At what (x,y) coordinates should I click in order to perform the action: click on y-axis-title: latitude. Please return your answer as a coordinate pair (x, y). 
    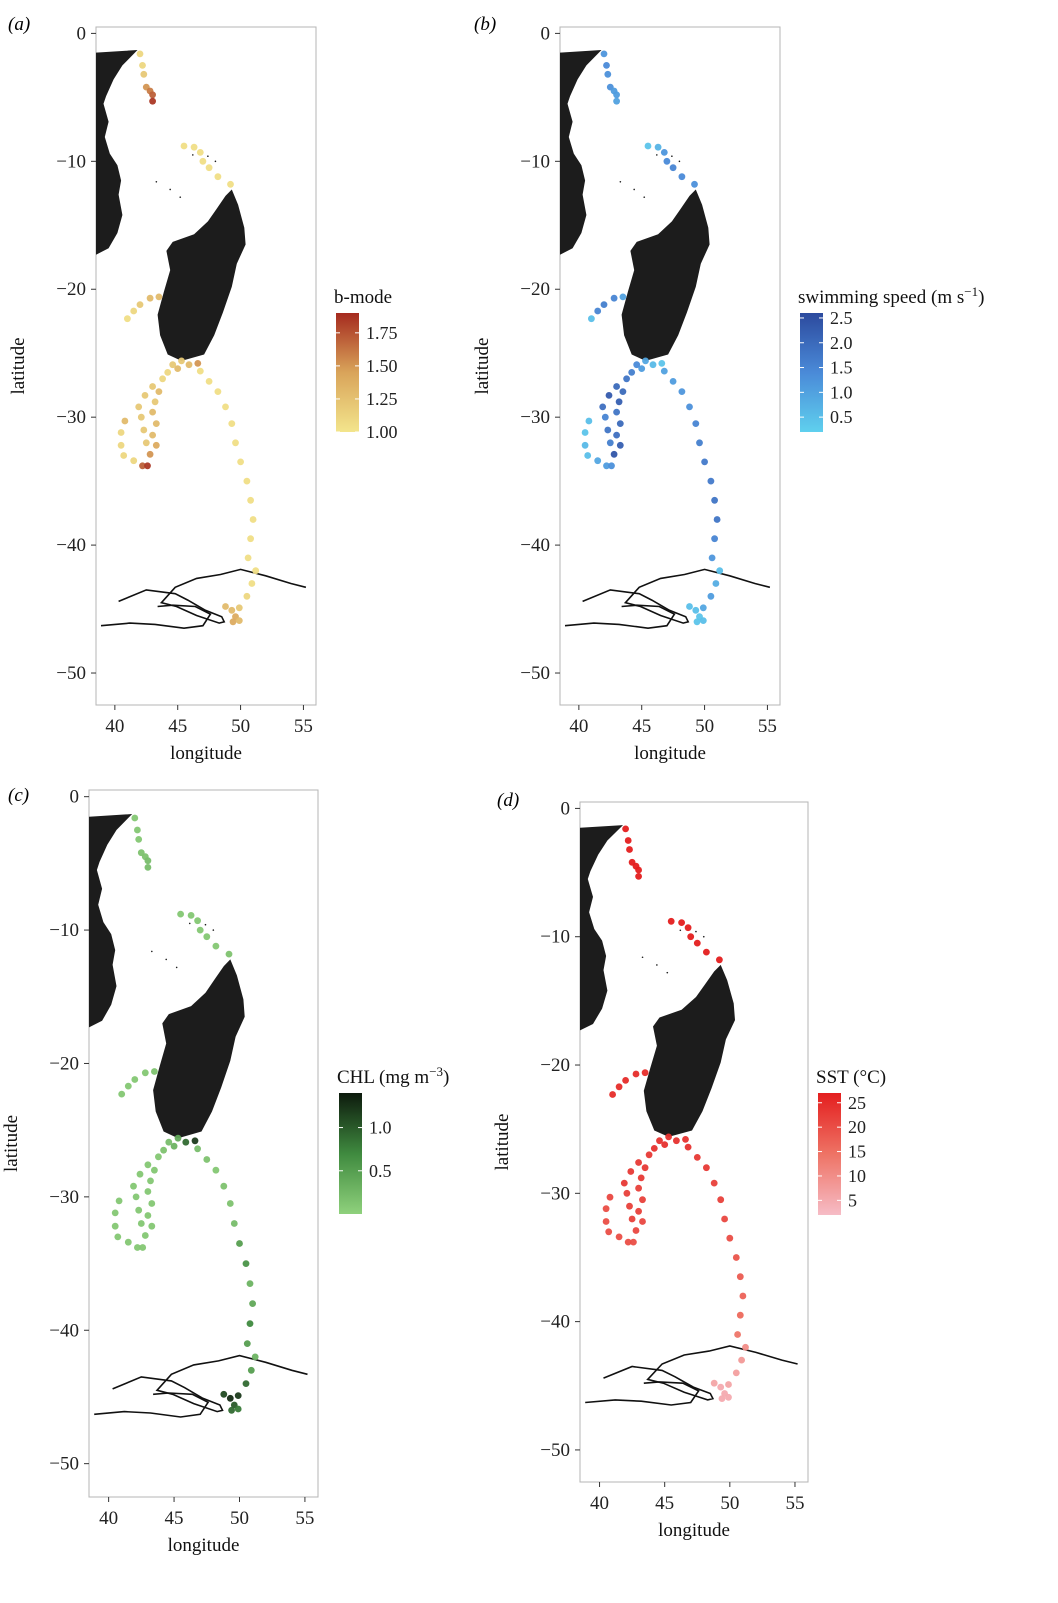
    Looking at the image, I should click on (11, 1143).